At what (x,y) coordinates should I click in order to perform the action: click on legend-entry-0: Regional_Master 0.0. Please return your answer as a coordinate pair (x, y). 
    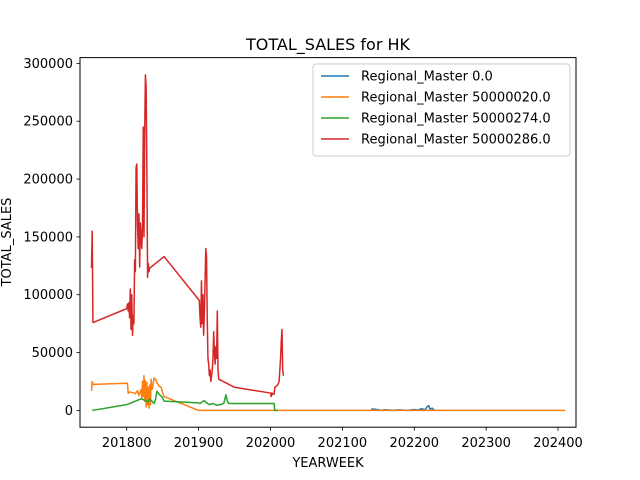
    Looking at the image, I should click on (427, 77).